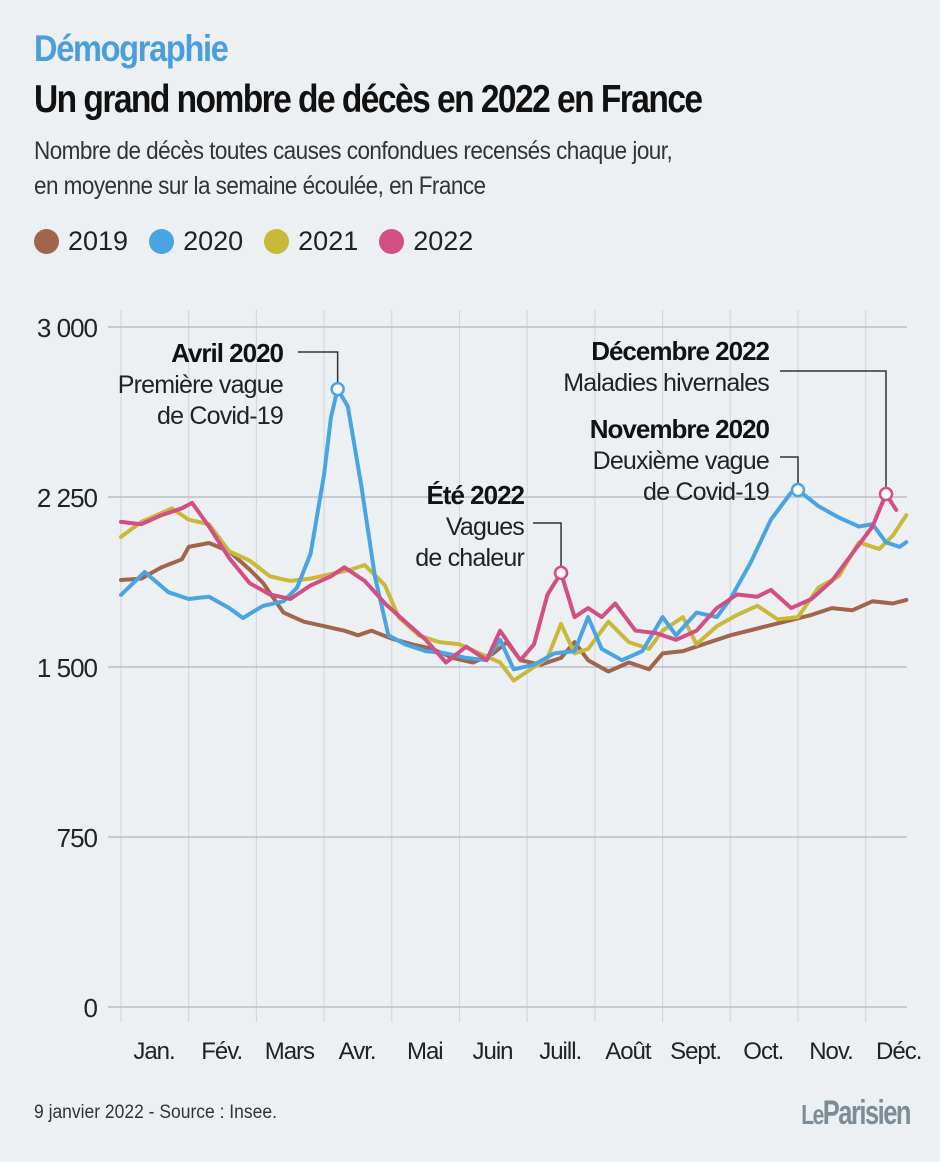 Image resolution: width=940 pixels, height=1162 pixels. Describe the element at coordinates (831, 1051) in the screenshot. I see `x-tick-label: Nov.` at that location.